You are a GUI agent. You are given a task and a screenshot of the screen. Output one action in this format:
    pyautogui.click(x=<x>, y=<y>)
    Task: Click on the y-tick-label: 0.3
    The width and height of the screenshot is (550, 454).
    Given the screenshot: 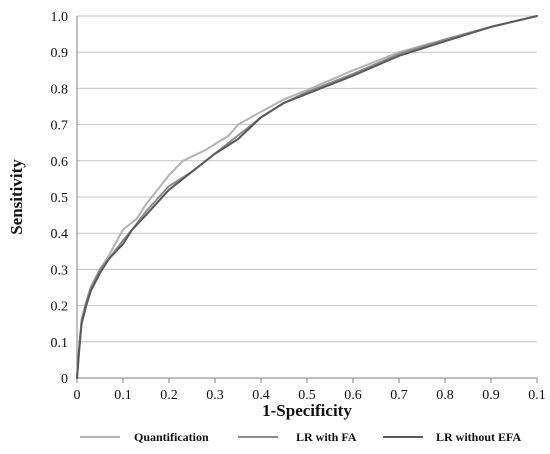 What is the action you would take?
    pyautogui.click(x=60, y=270)
    